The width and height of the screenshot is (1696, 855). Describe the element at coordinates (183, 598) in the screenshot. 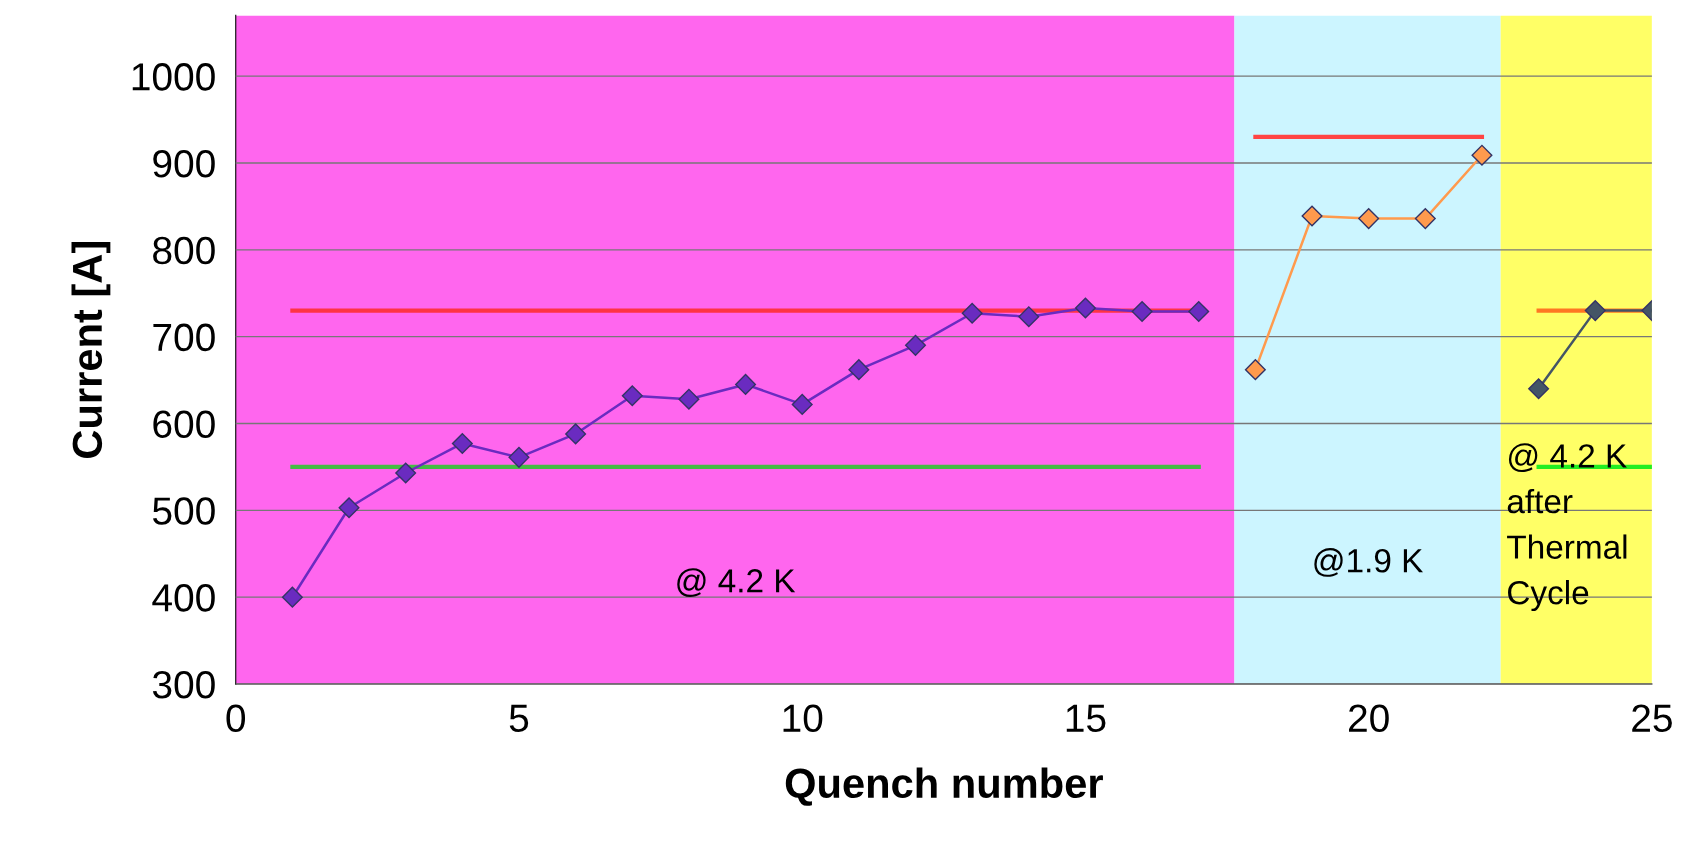

I see `y-tick-label: 400` at that location.